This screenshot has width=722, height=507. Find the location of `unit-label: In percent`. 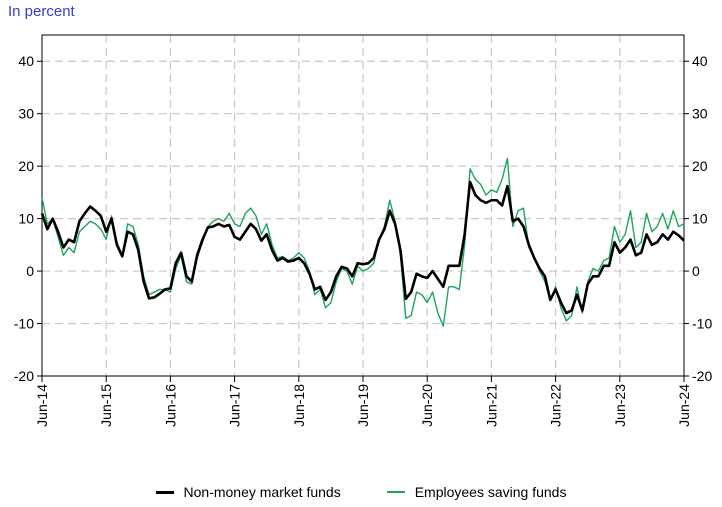

unit-label: In percent is located at coordinates (41, 11).